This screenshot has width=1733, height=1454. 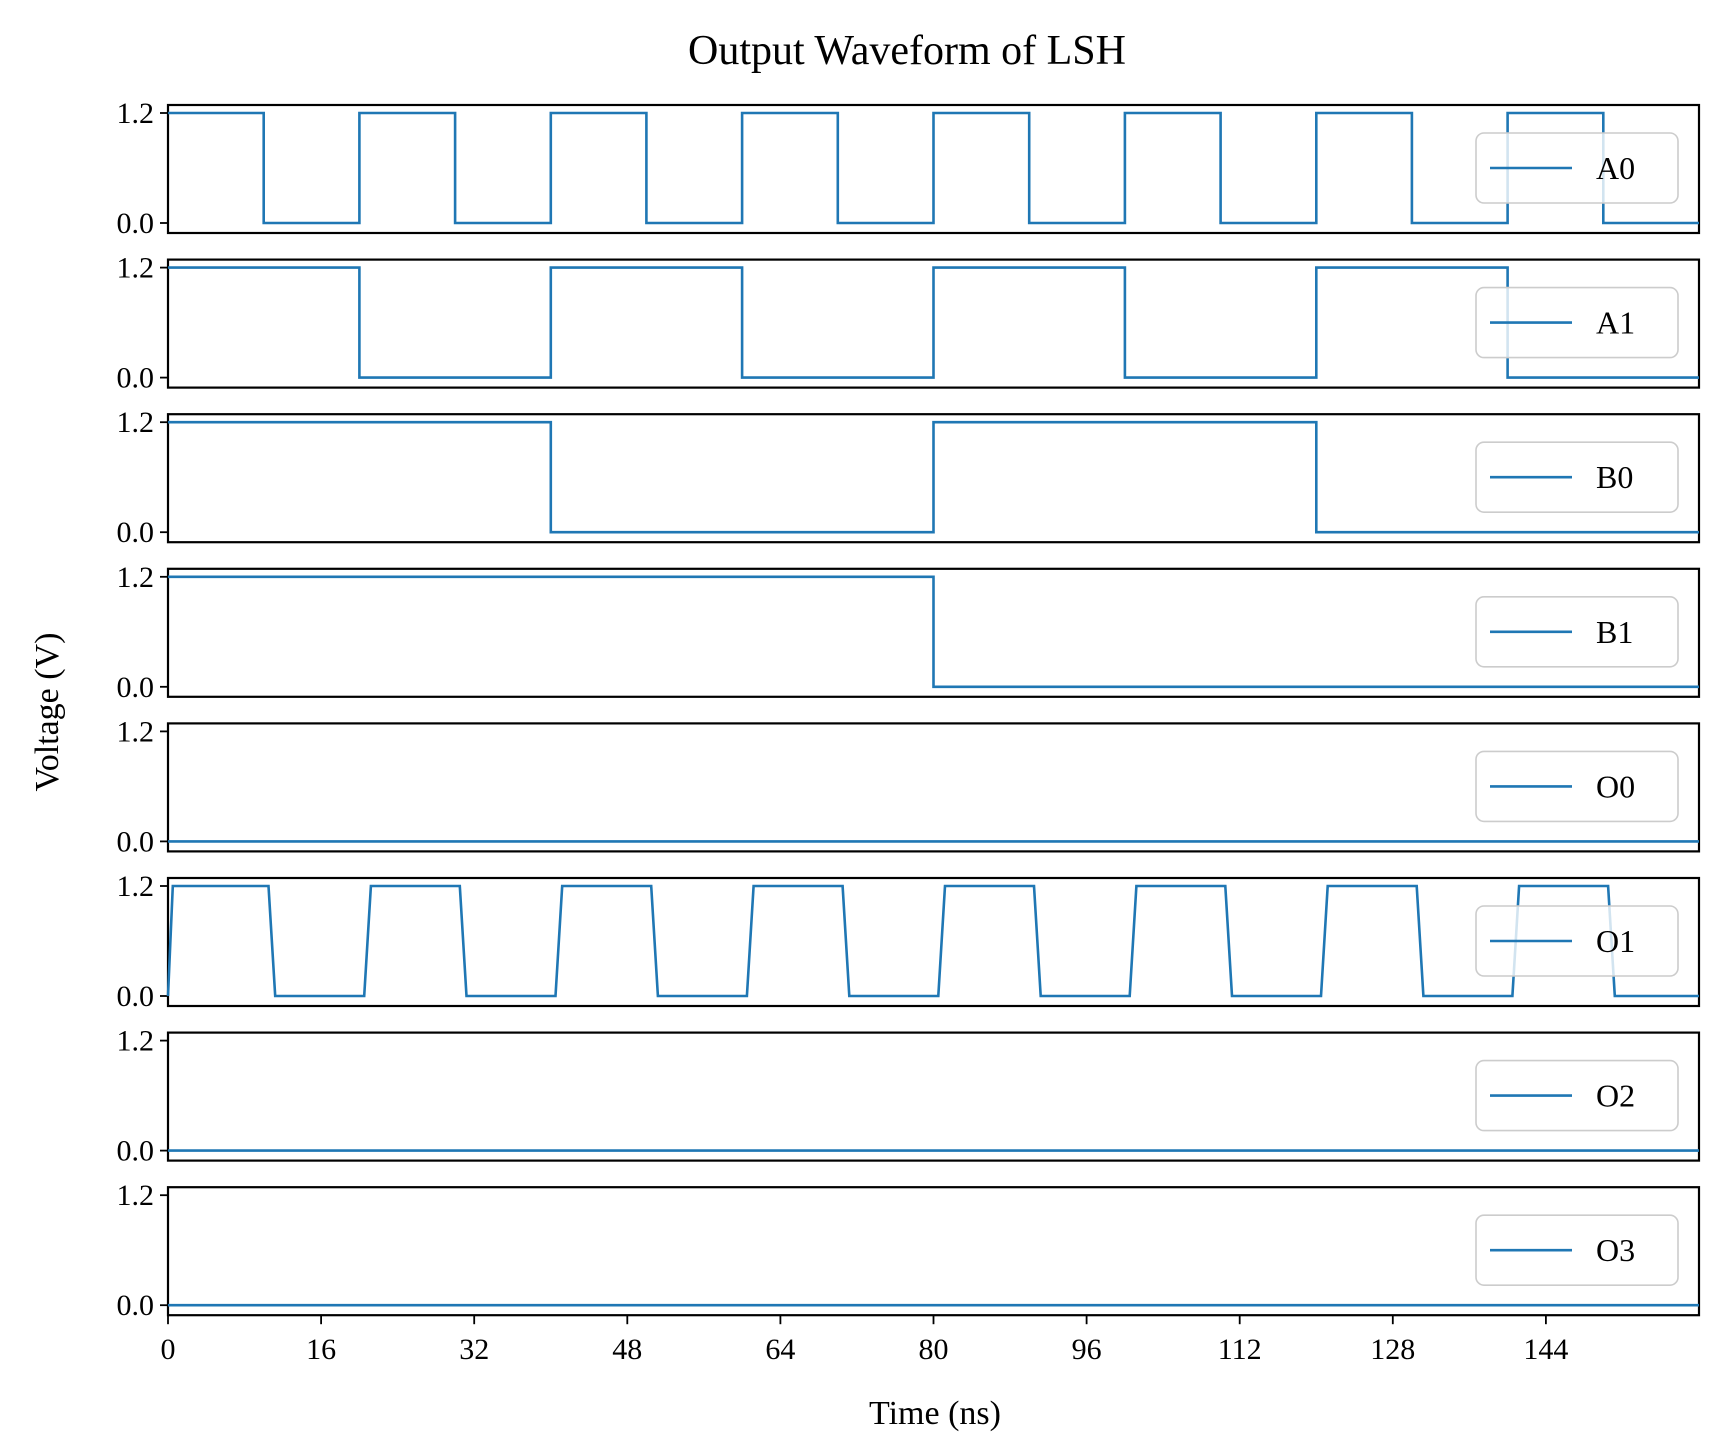 I want to click on x-tick-label: 96, so click(x=1087, y=1349).